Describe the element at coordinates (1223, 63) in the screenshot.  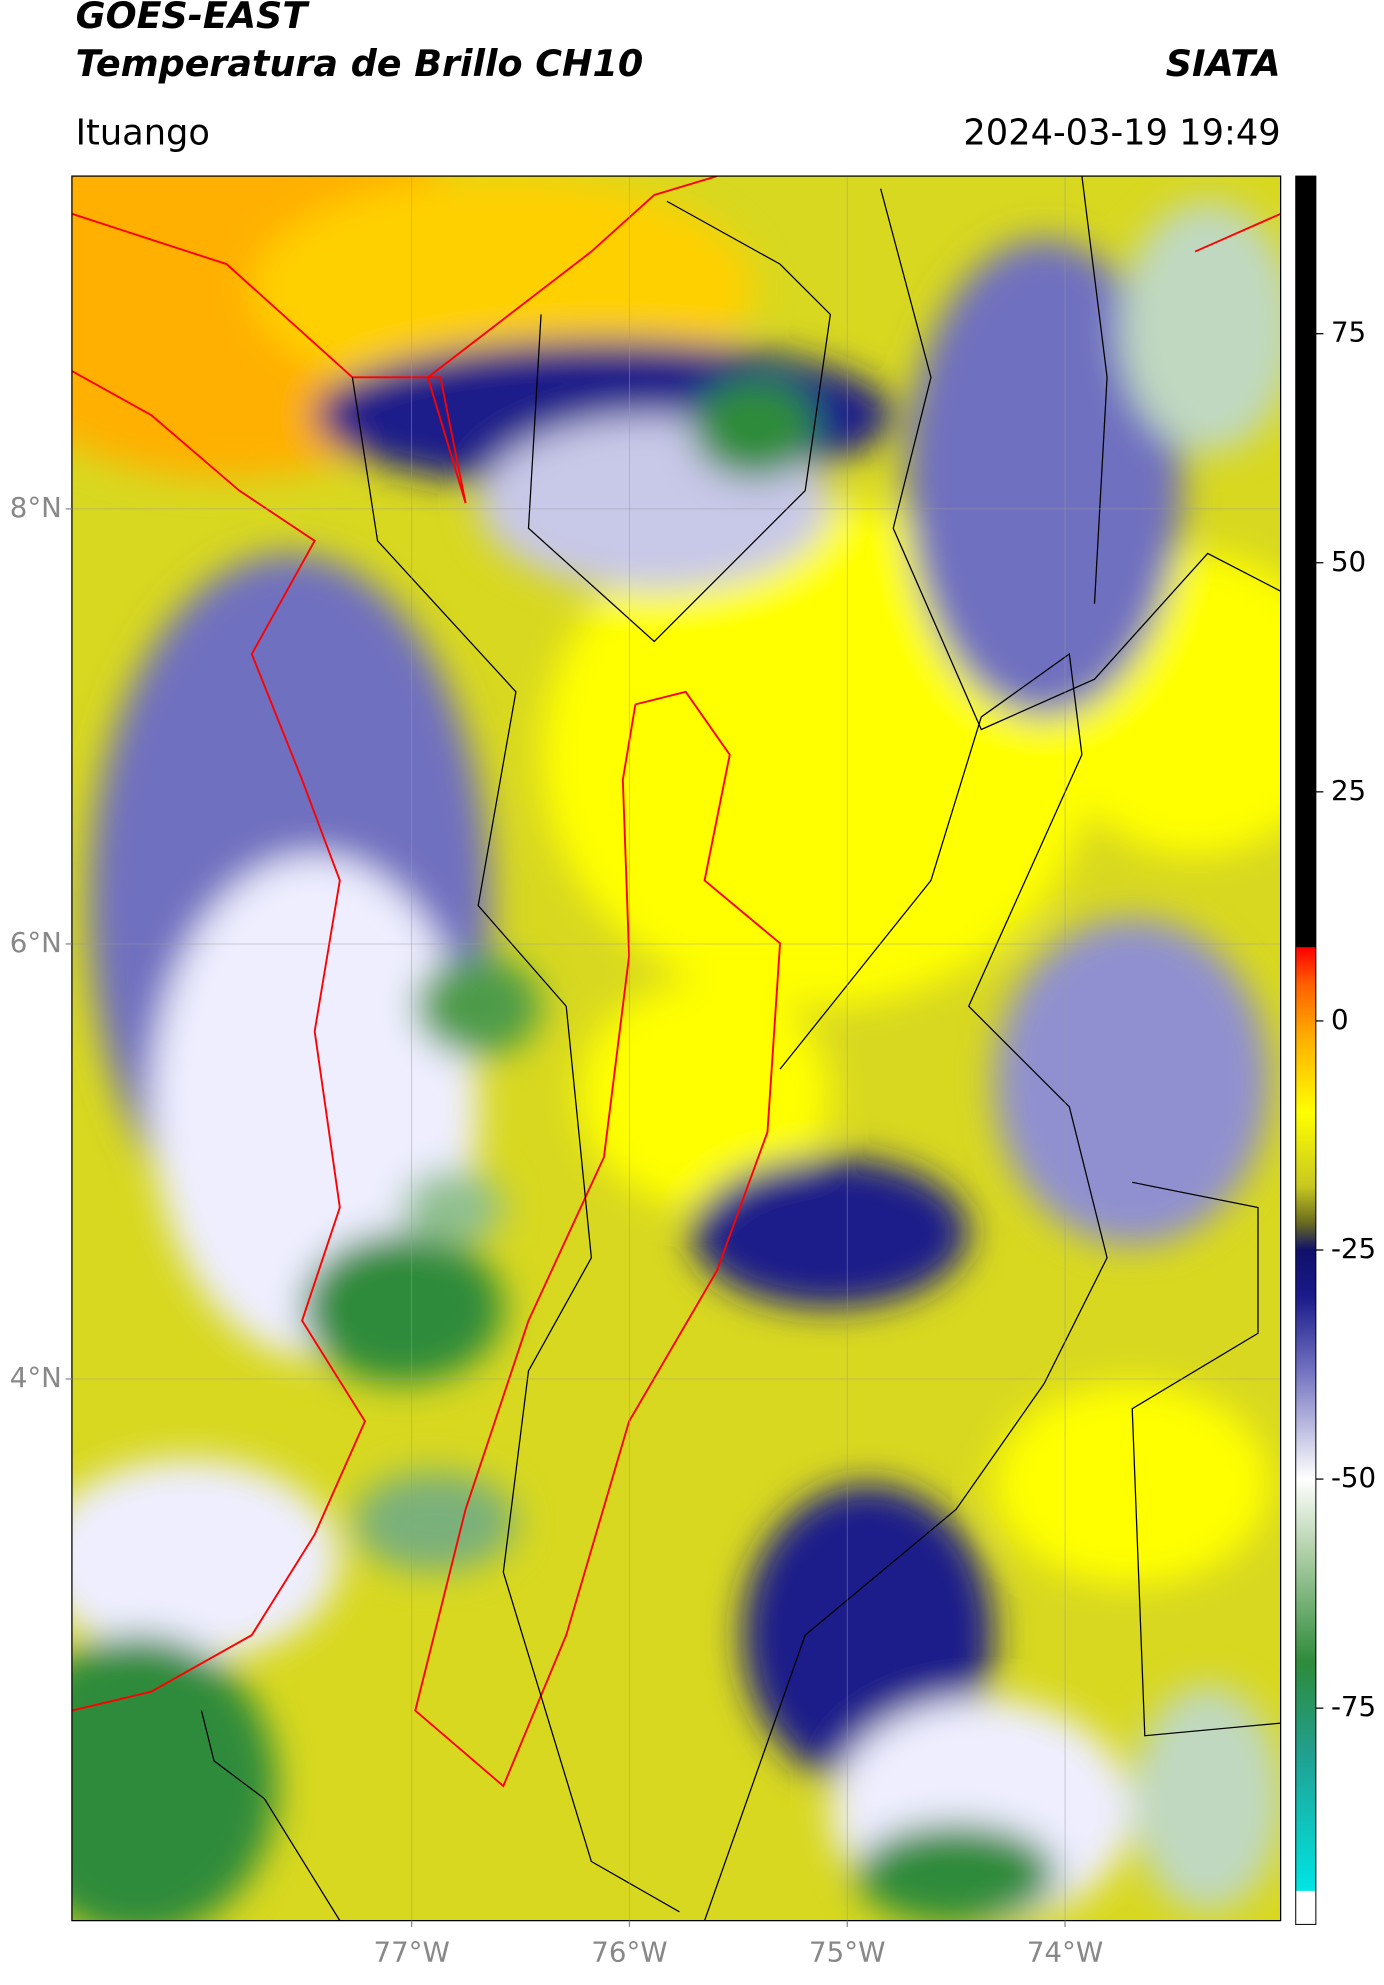
I see `brand: SIATA` at that location.